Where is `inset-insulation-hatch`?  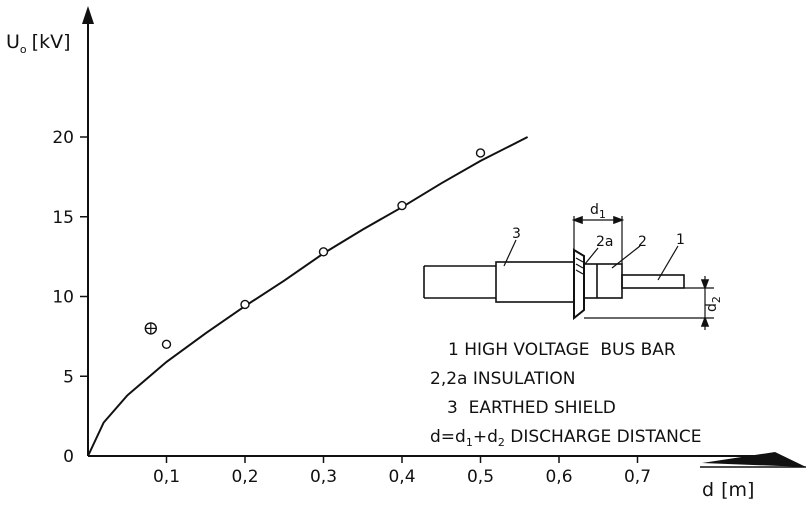
inset-insulation-hatch is located at coordinates (579, 266).